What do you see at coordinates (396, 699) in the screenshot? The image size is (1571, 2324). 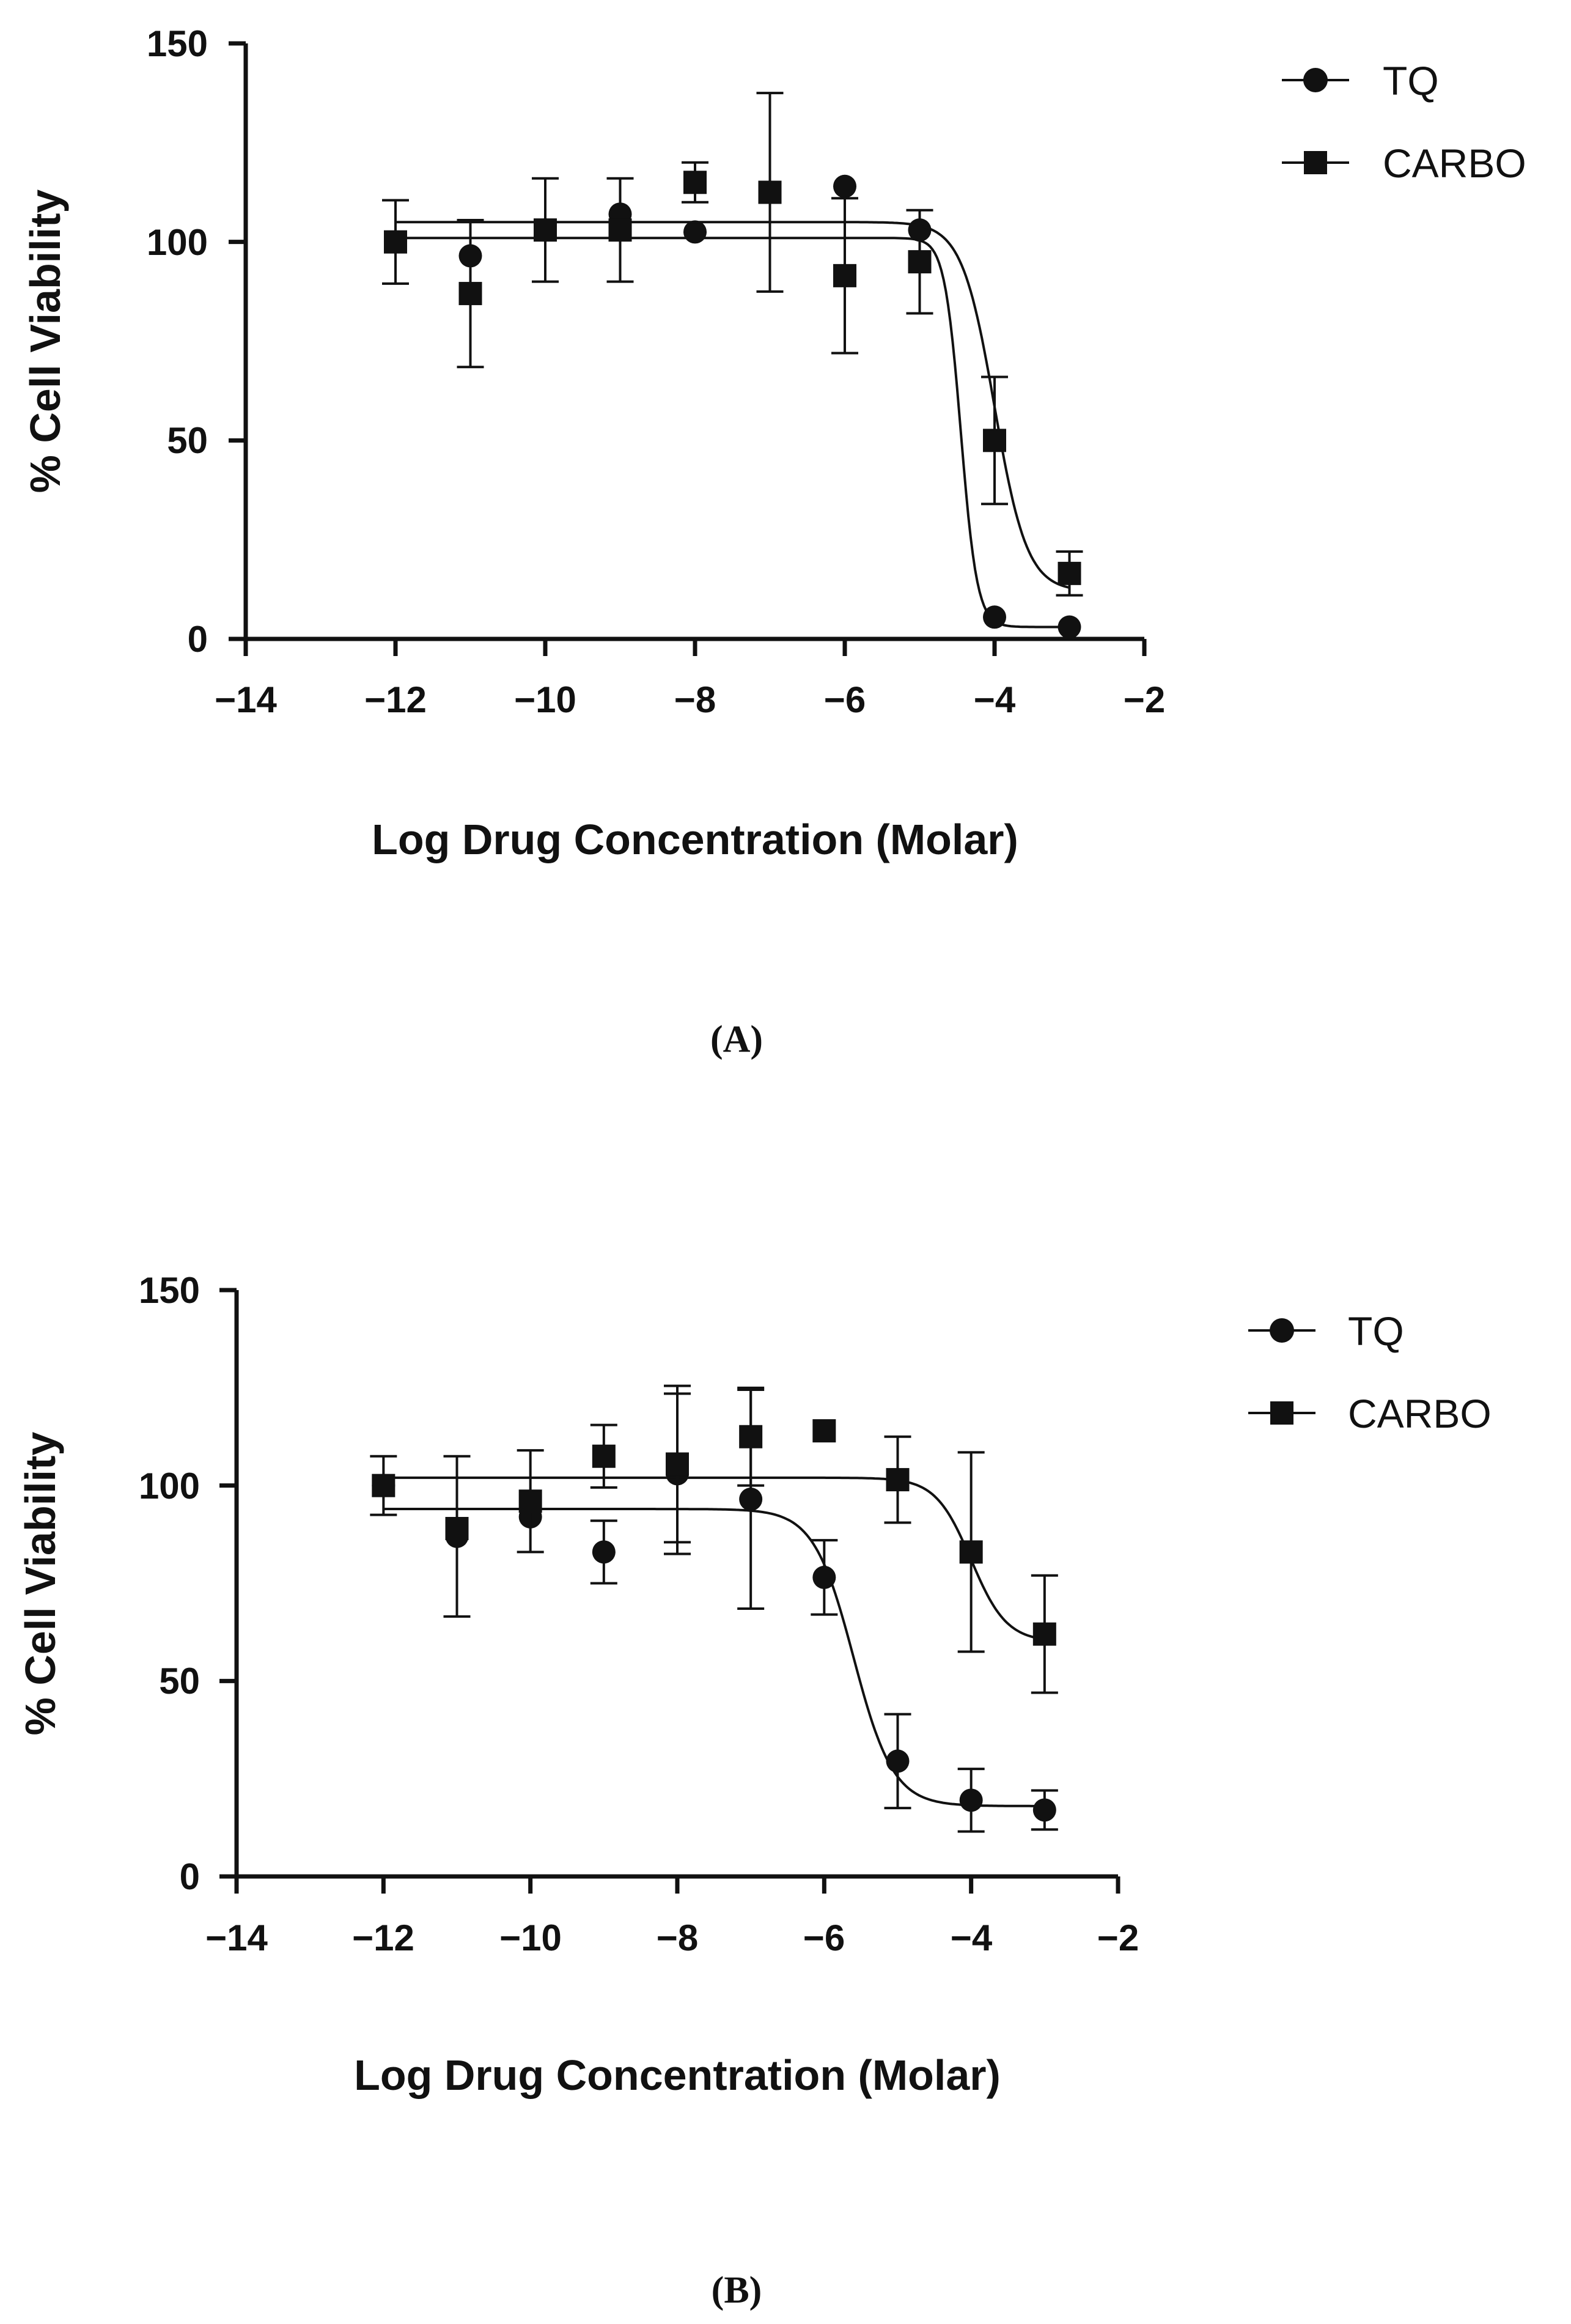 I see `panel-a-x-tick-label: −12` at bounding box center [396, 699].